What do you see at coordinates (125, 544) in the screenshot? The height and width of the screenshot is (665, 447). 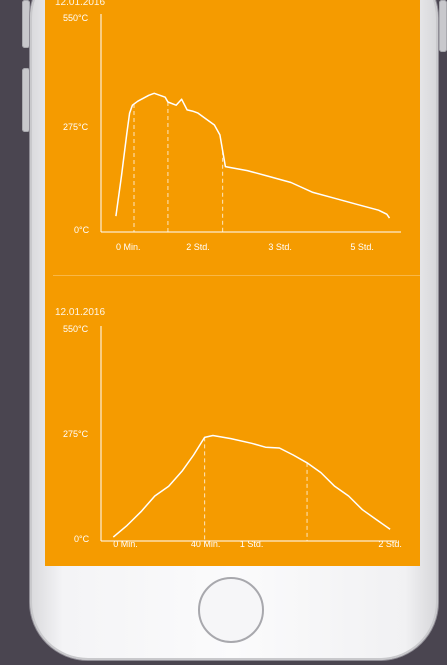 I see `chart-2-x-tick-label: 0 Min.` at bounding box center [125, 544].